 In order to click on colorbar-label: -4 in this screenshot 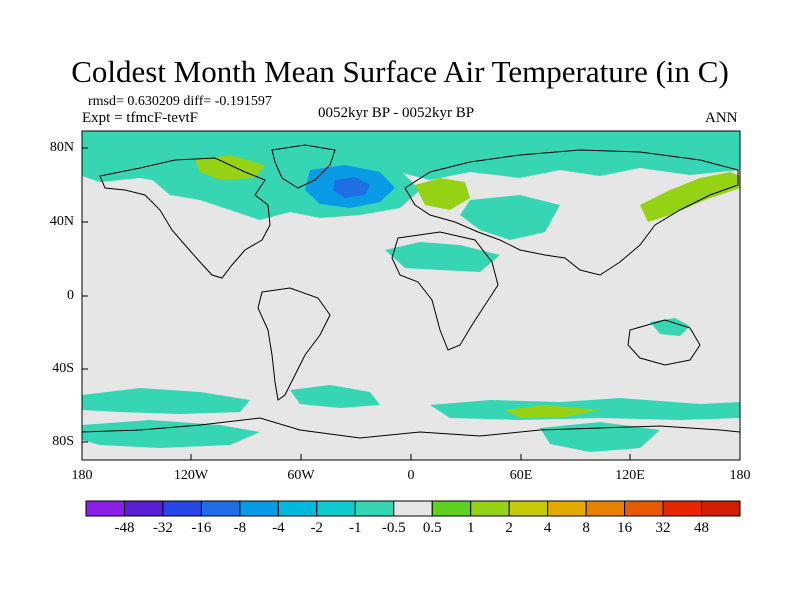, I will do `click(278, 528)`.